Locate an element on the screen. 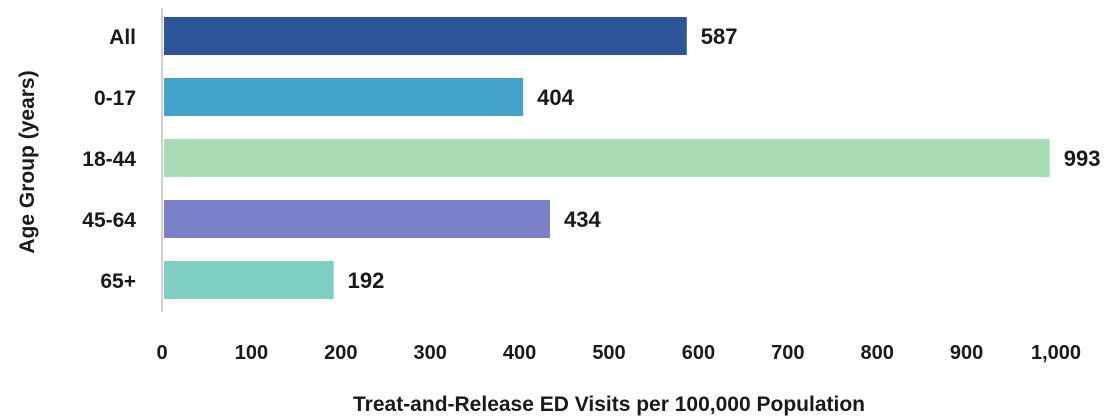  x-ticks-layer: 0 100 200 300 400 500 600 700 800 900 1,000 is located at coordinates (618, 353).